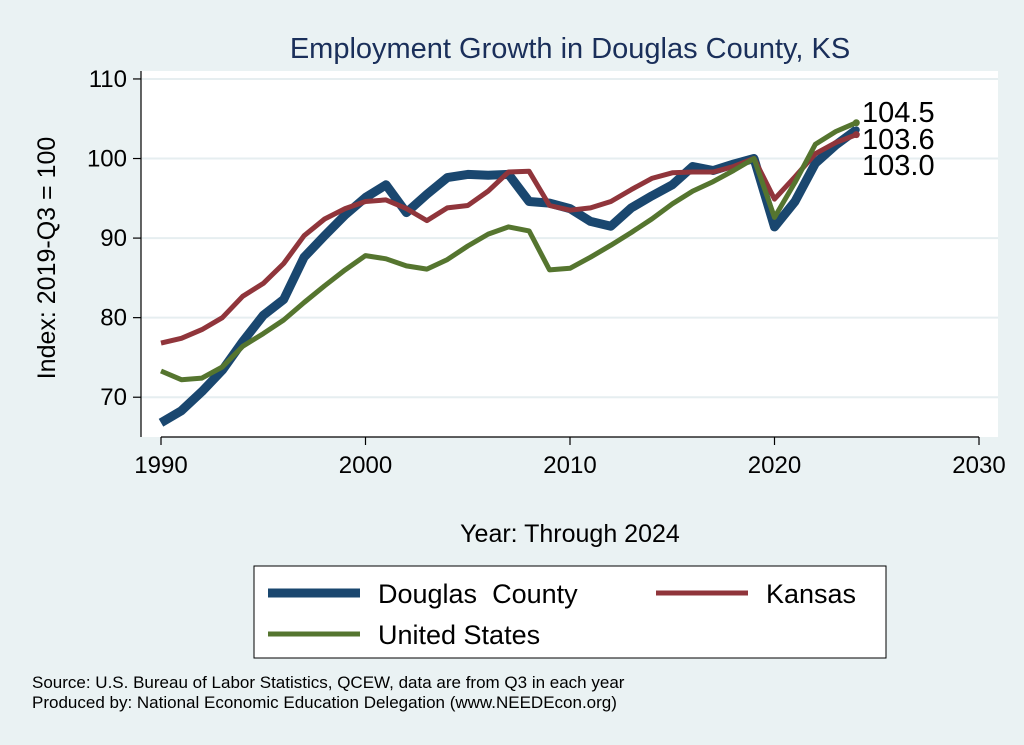 This screenshot has width=1024, height=745. What do you see at coordinates (113, 318) in the screenshot?
I see `y-tick-label-80: 80` at bounding box center [113, 318].